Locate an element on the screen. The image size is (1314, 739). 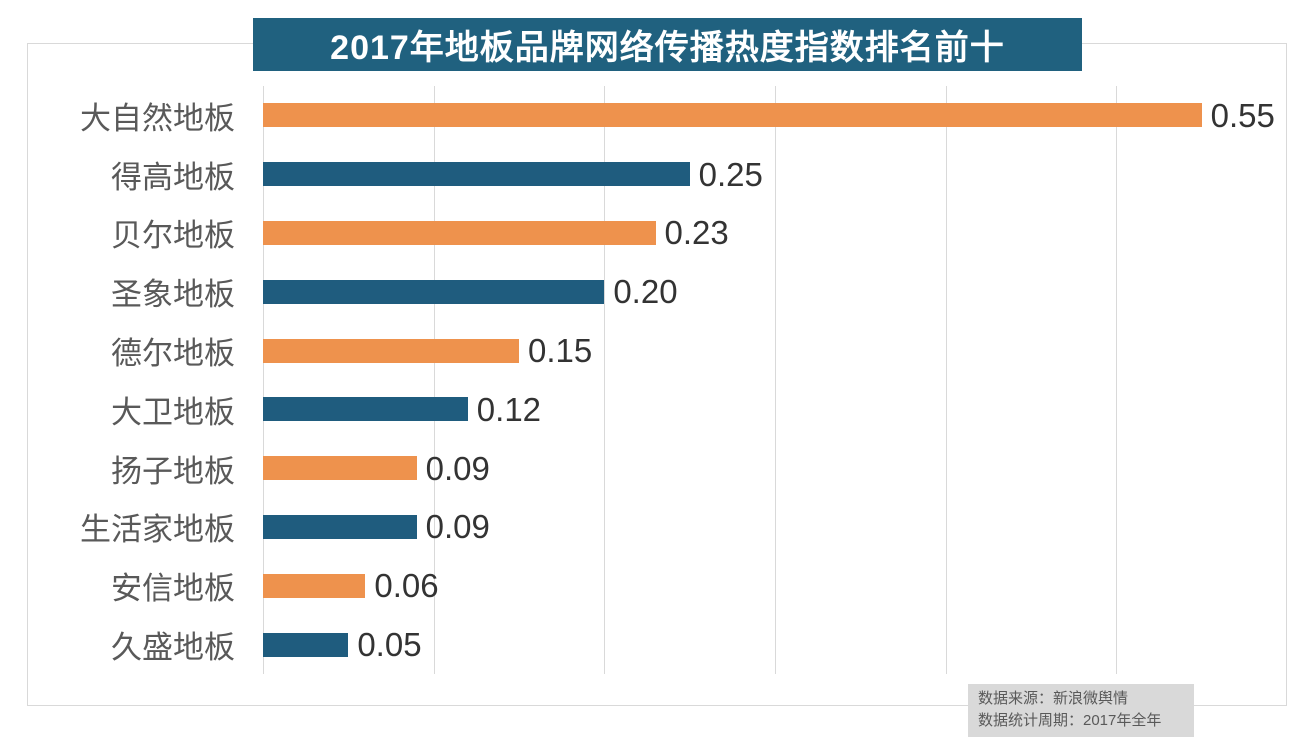
data-source-line: 数据来源：新浪微舆情 is located at coordinates (1053, 698).